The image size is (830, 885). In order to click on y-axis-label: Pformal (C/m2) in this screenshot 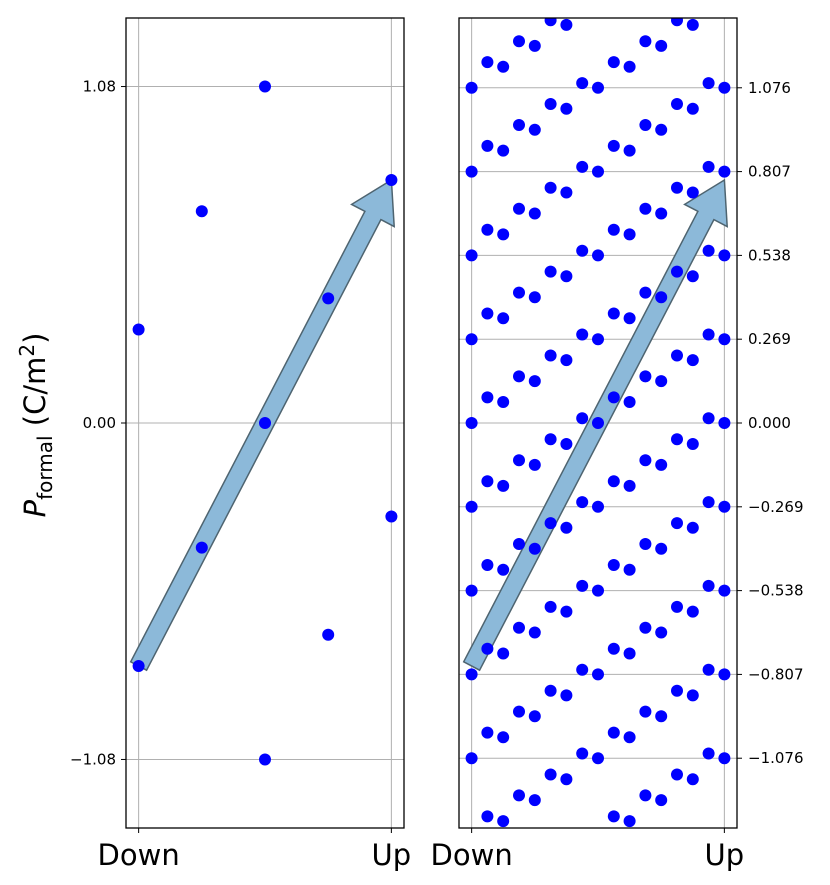, I will do `click(36, 425)`.